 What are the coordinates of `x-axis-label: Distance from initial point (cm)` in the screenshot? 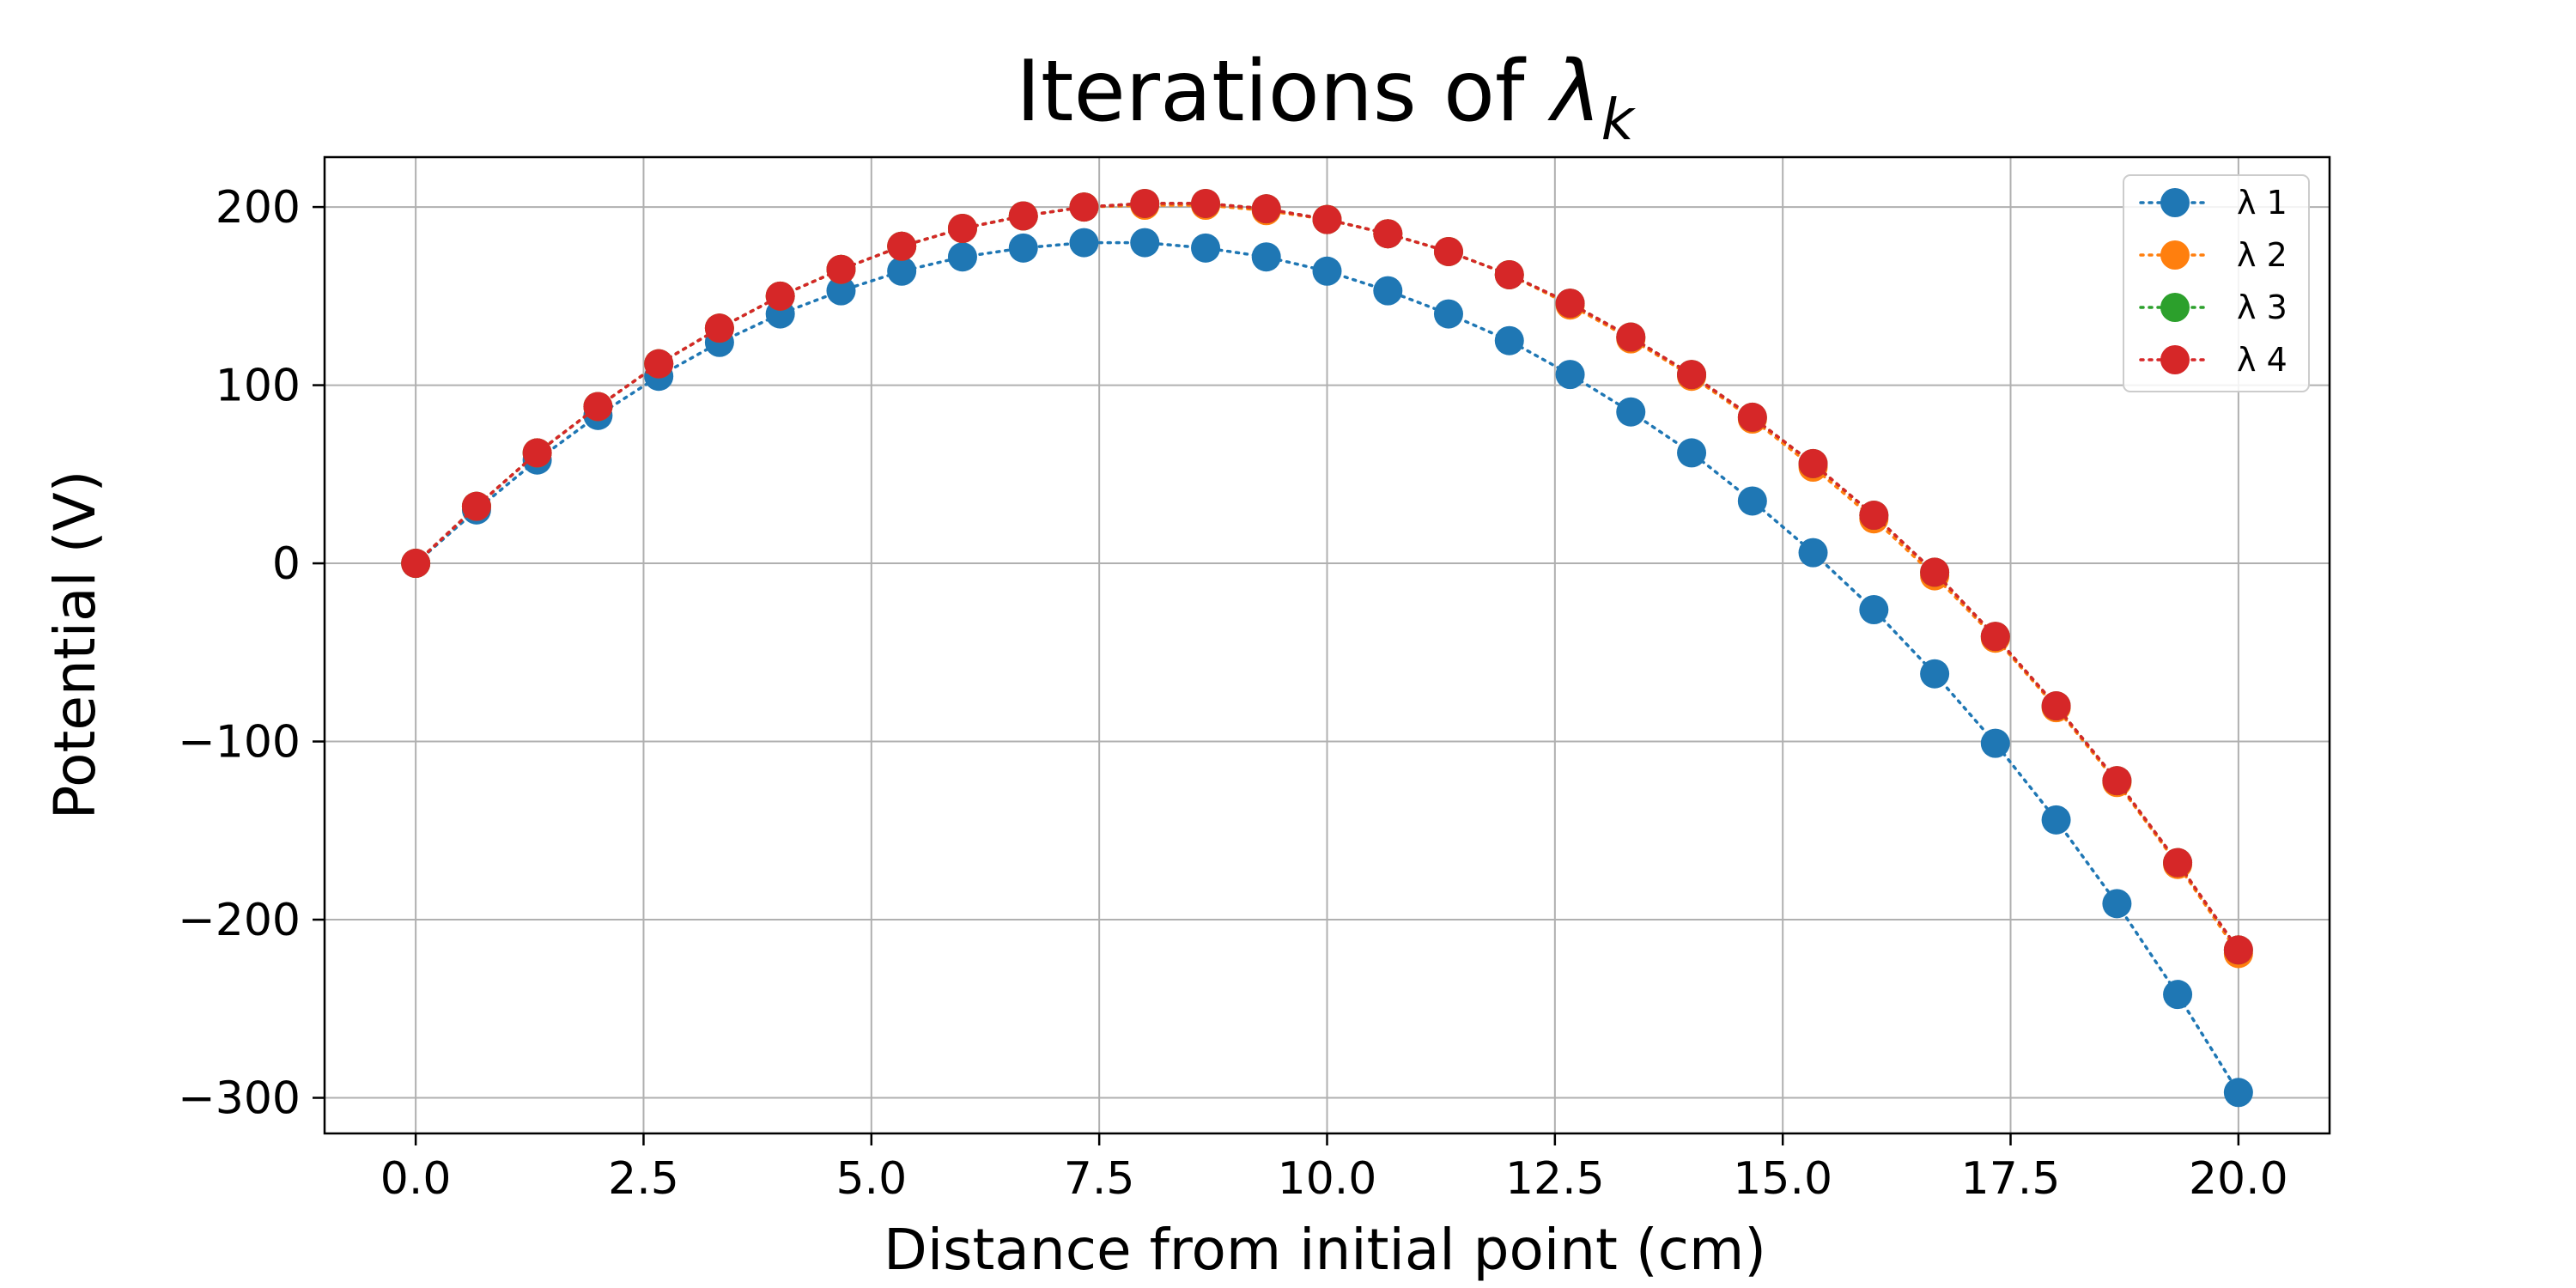 It's located at (1325, 1250).